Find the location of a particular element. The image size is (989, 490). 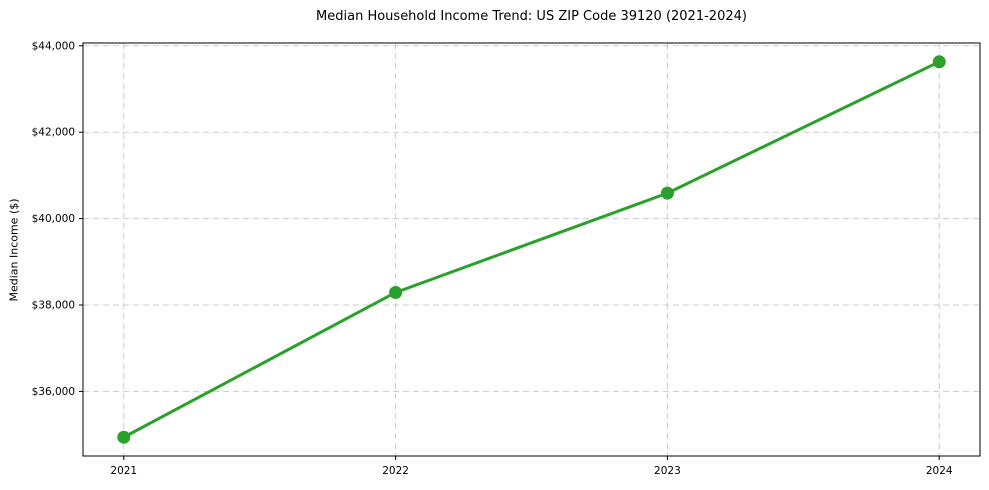

x-tick-label: 2022 is located at coordinates (395, 471).